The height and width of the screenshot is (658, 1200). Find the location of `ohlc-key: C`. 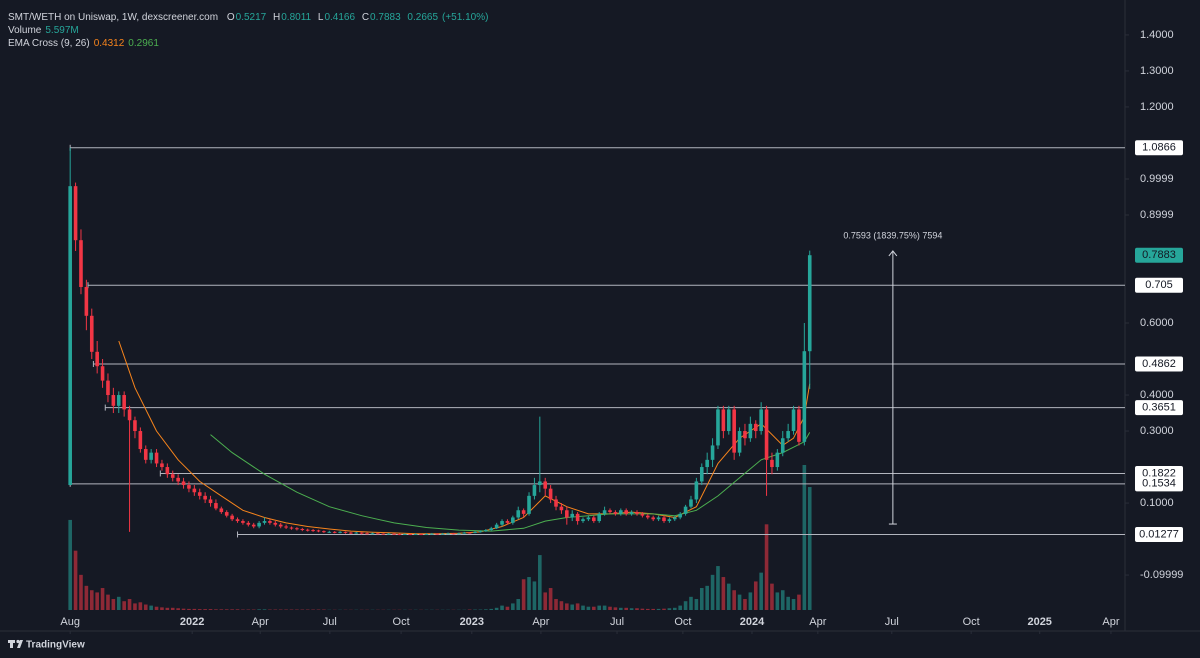

ohlc-key: C is located at coordinates (365, 17).